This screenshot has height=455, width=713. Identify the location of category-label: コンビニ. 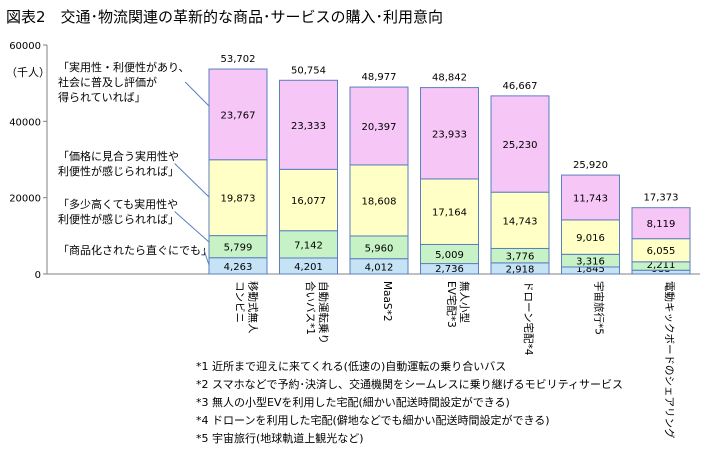
(240, 302).